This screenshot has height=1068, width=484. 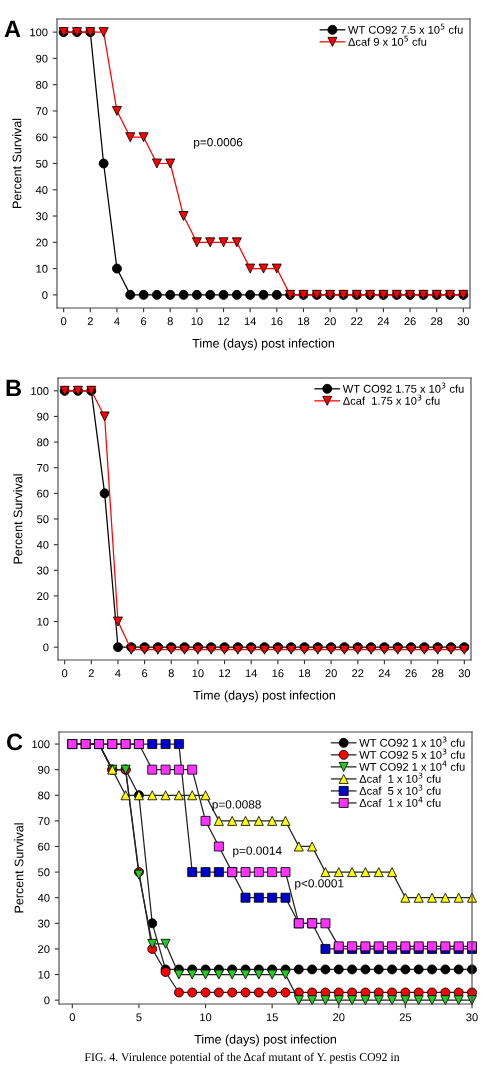 What do you see at coordinates (405, 28) in the screenshot?
I see `legend-label: WT CO92 7.5 x 10$^{5}$ cfu` at bounding box center [405, 28].